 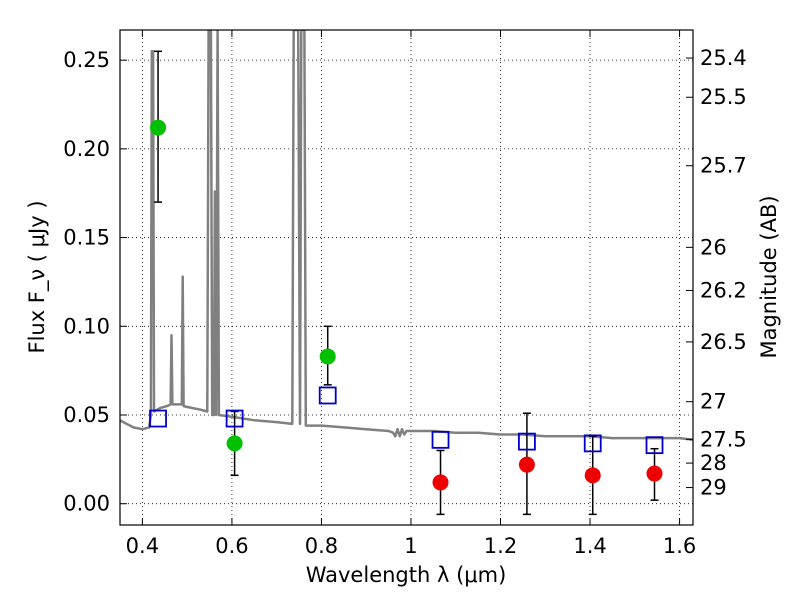 I want to click on y-axis-right-label: Magnitude (AB), so click(x=769, y=276).